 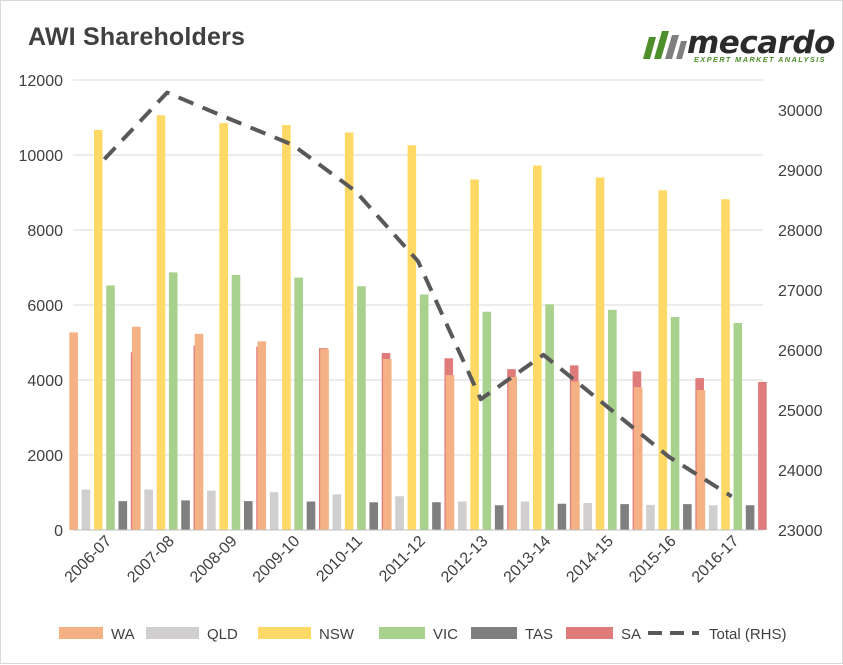 What do you see at coordinates (339, 559) in the screenshot?
I see `x-tick-label: 2010-11` at bounding box center [339, 559].